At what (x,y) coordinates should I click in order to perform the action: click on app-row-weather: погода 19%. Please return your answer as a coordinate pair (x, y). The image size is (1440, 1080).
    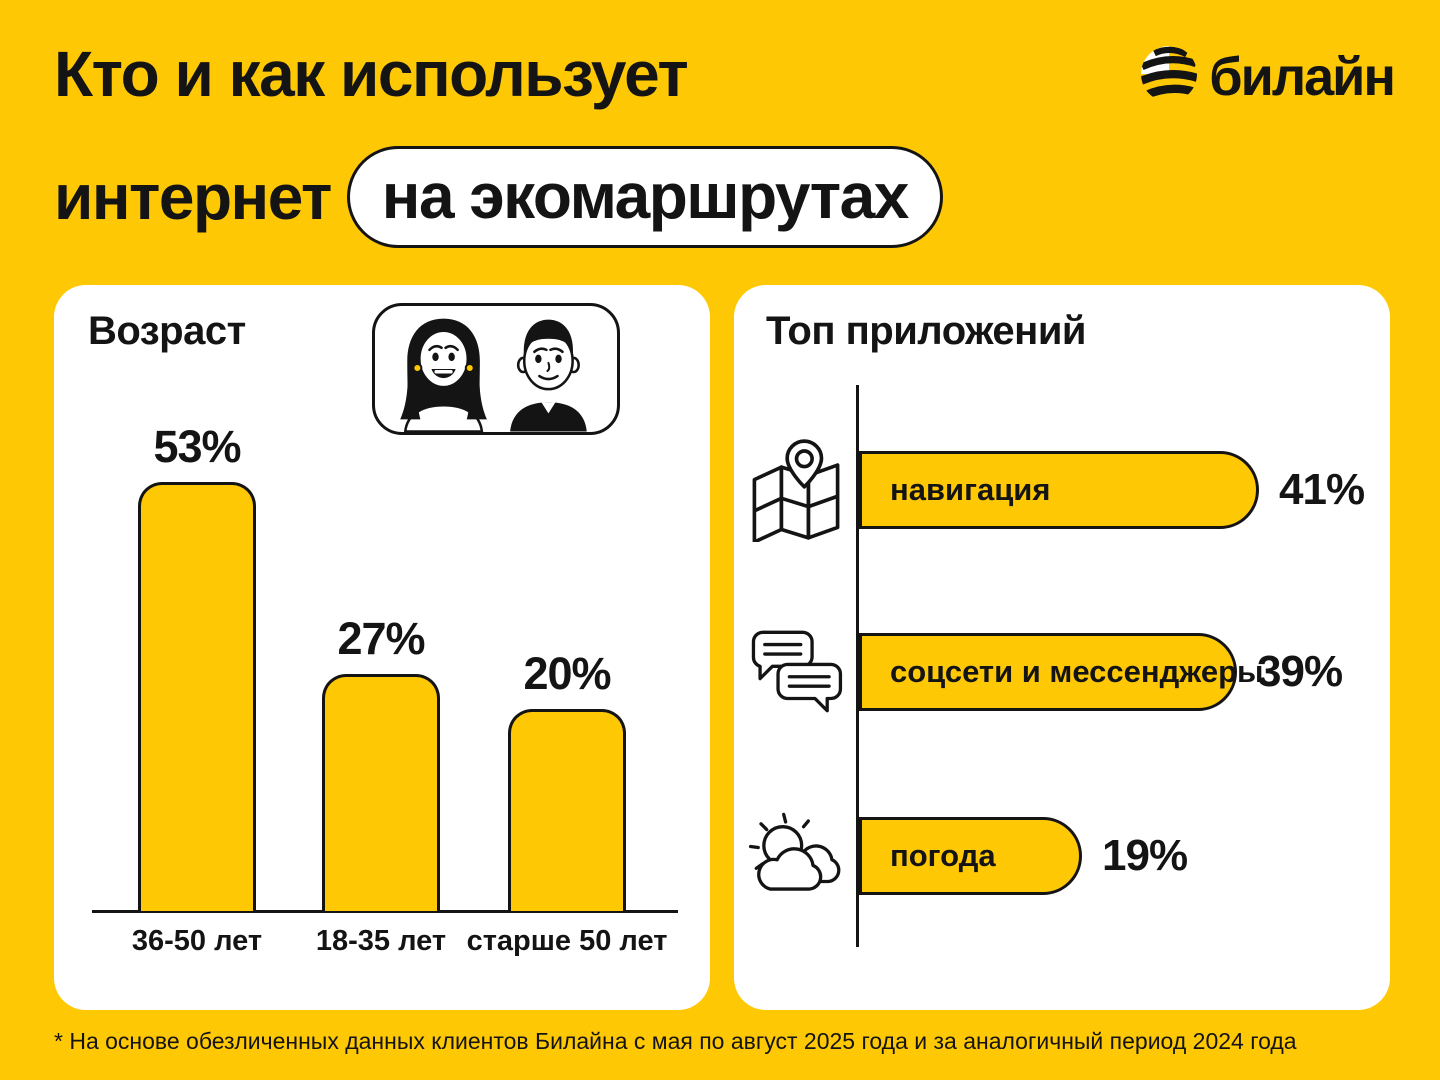
    Looking at the image, I should click on (1023, 856).